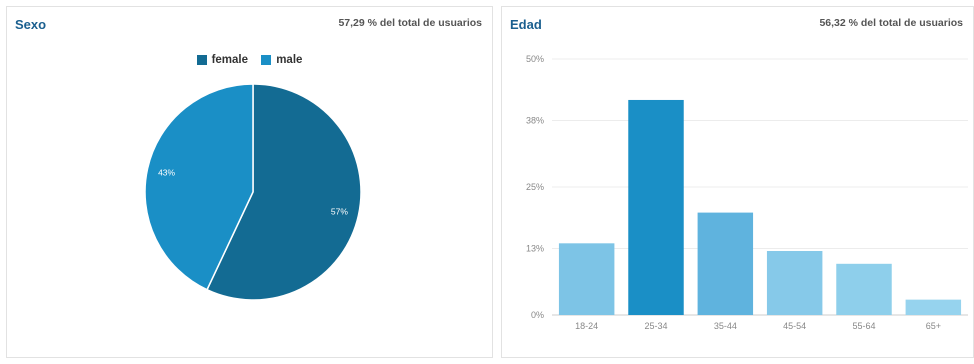 Image resolution: width=974 pixels, height=364 pixels. Describe the element at coordinates (891, 23) in the screenshot. I see `age-panel-subtitle: 56,32 % del total de usuarios` at that location.